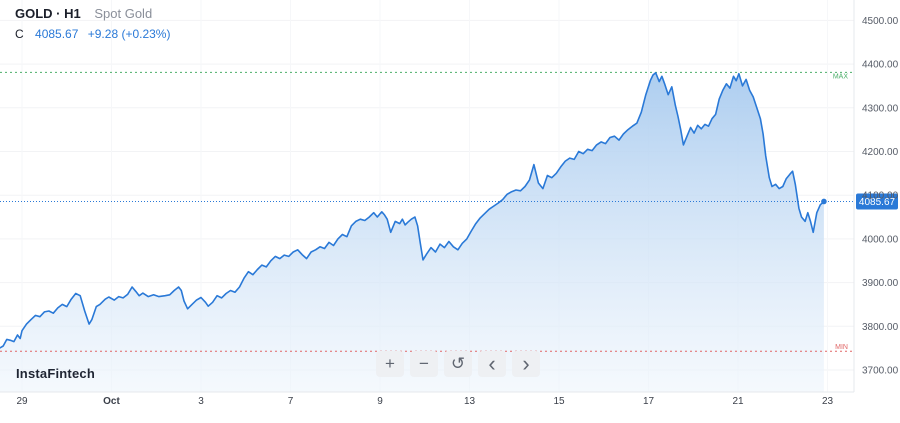  What do you see at coordinates (828, 401) in the screenshot?
I see `x-tick-label: 23` at bounding box center [828, 401].